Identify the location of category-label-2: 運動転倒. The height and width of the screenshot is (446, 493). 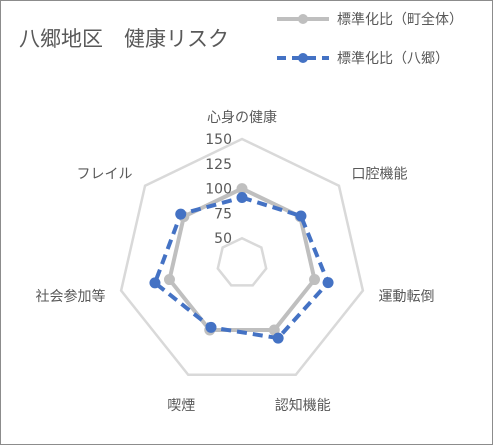
(406, 297).